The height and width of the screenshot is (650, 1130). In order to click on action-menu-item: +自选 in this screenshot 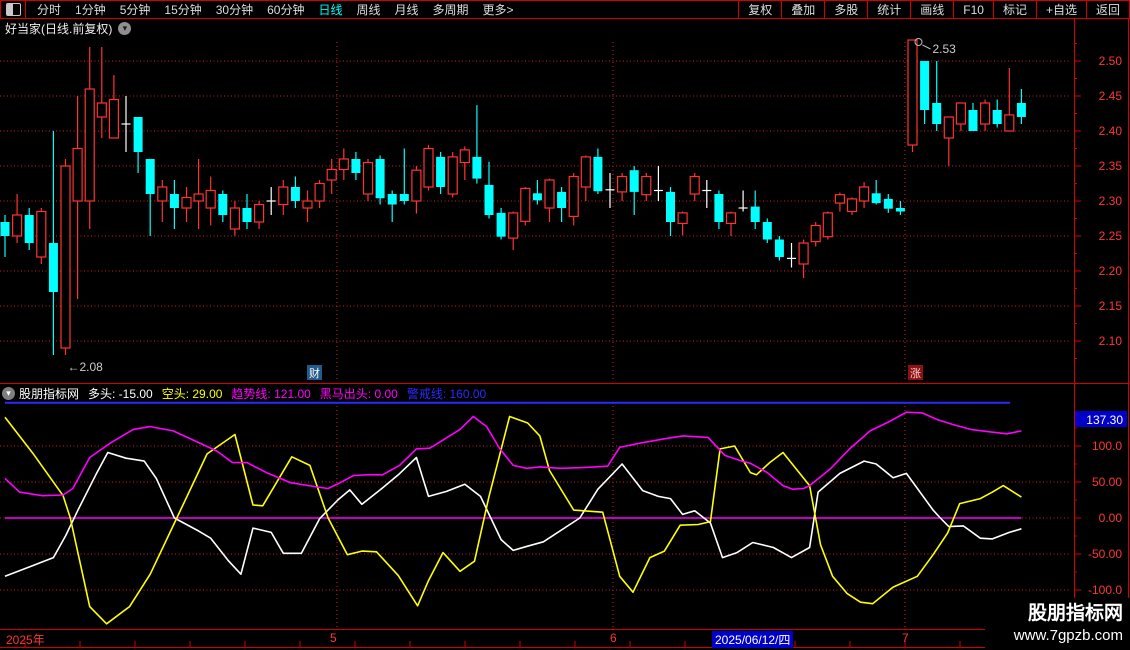, I will do `click(1060, 9)`.